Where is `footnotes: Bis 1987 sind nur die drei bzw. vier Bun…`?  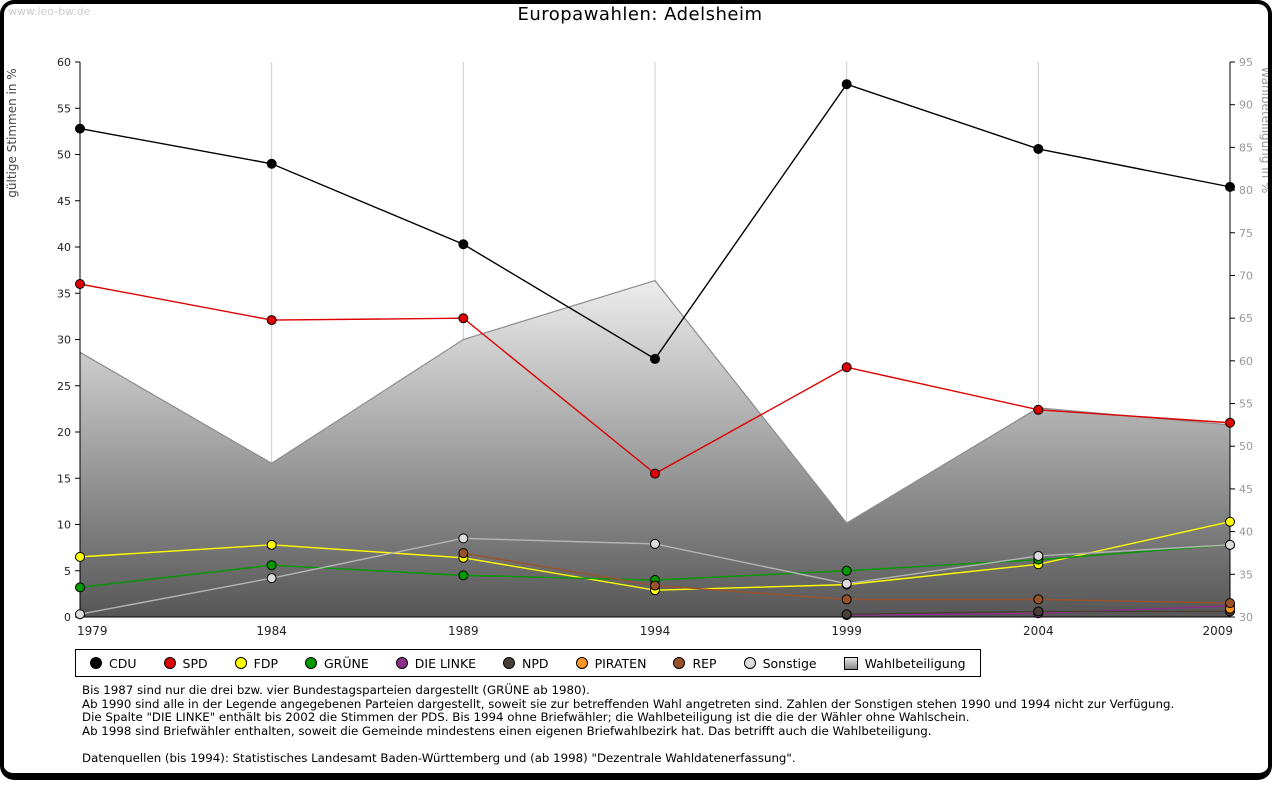
footnotes: Bis 1987 sind nur die drei bzw. vier Bun… is located at coordinates (628, 724).